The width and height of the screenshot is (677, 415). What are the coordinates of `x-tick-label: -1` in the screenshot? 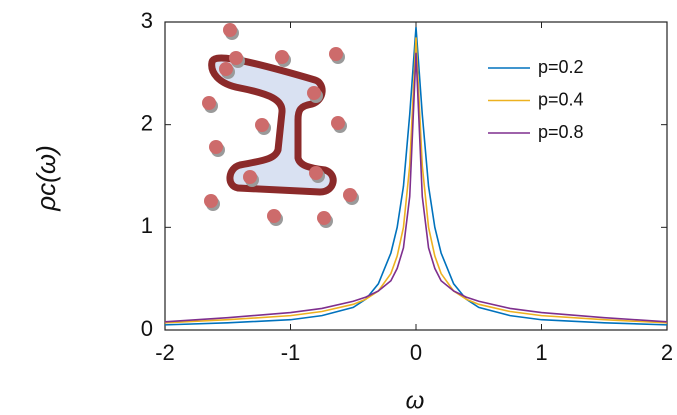 It's located at (291, 352).